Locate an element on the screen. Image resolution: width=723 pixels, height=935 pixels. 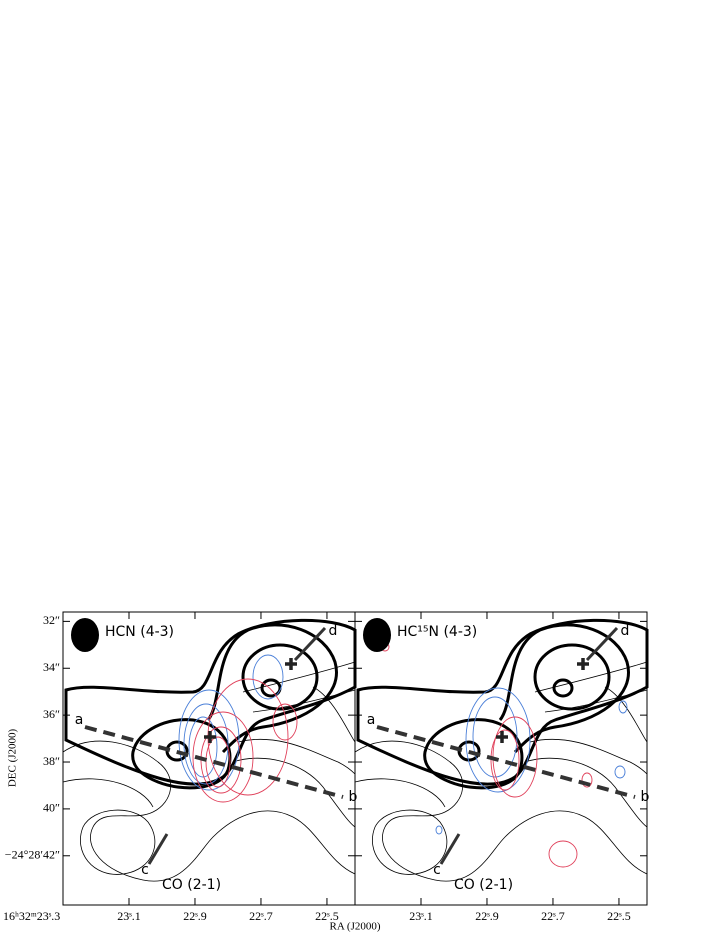
y-tick-label: 32″ is located at coordinates (51, 620).